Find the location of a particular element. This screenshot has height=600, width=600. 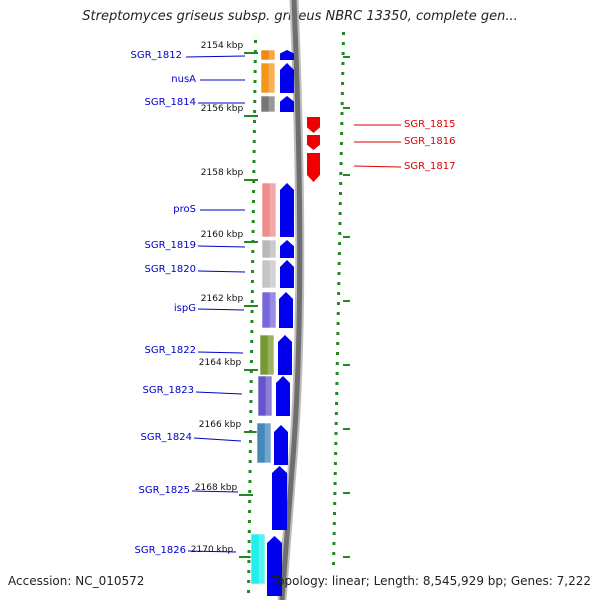

gene-label: SGR_1815 is located at coordinates (430, 124).